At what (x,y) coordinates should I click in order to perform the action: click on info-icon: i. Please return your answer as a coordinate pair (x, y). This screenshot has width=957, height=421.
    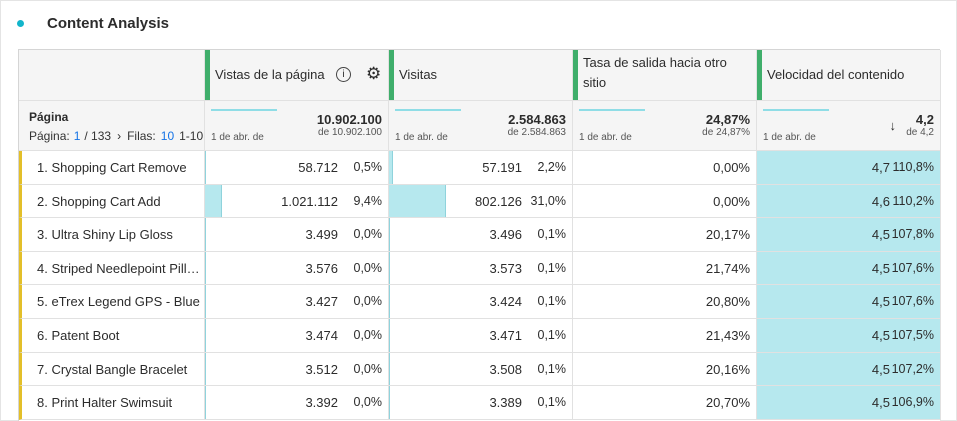
    Looking at the image, I should click on (343, 74).